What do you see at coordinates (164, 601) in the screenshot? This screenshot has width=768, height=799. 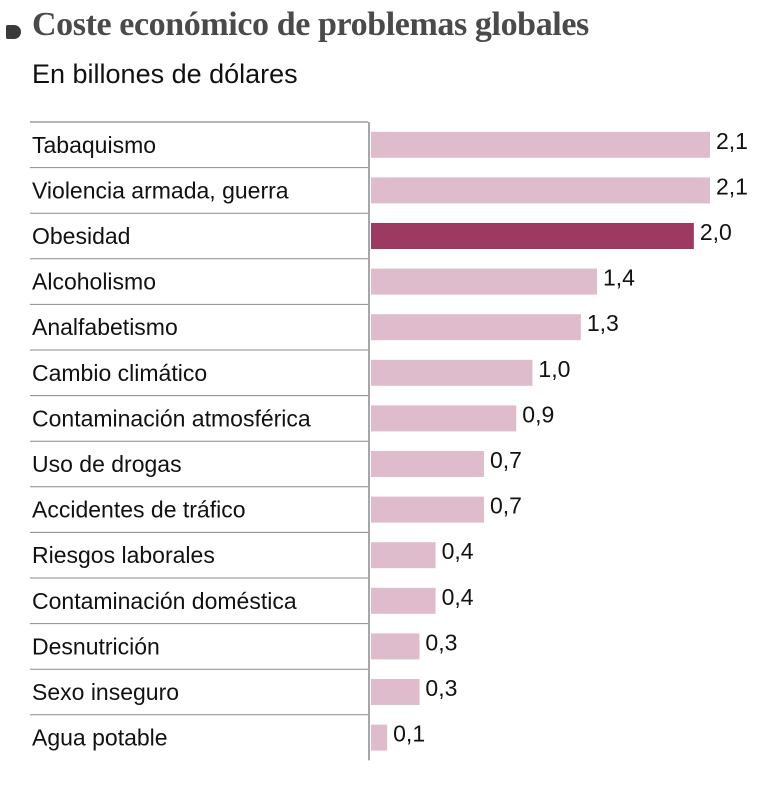 I see `category-label: Contaminación doméstica` at bounding box center [164, 601].